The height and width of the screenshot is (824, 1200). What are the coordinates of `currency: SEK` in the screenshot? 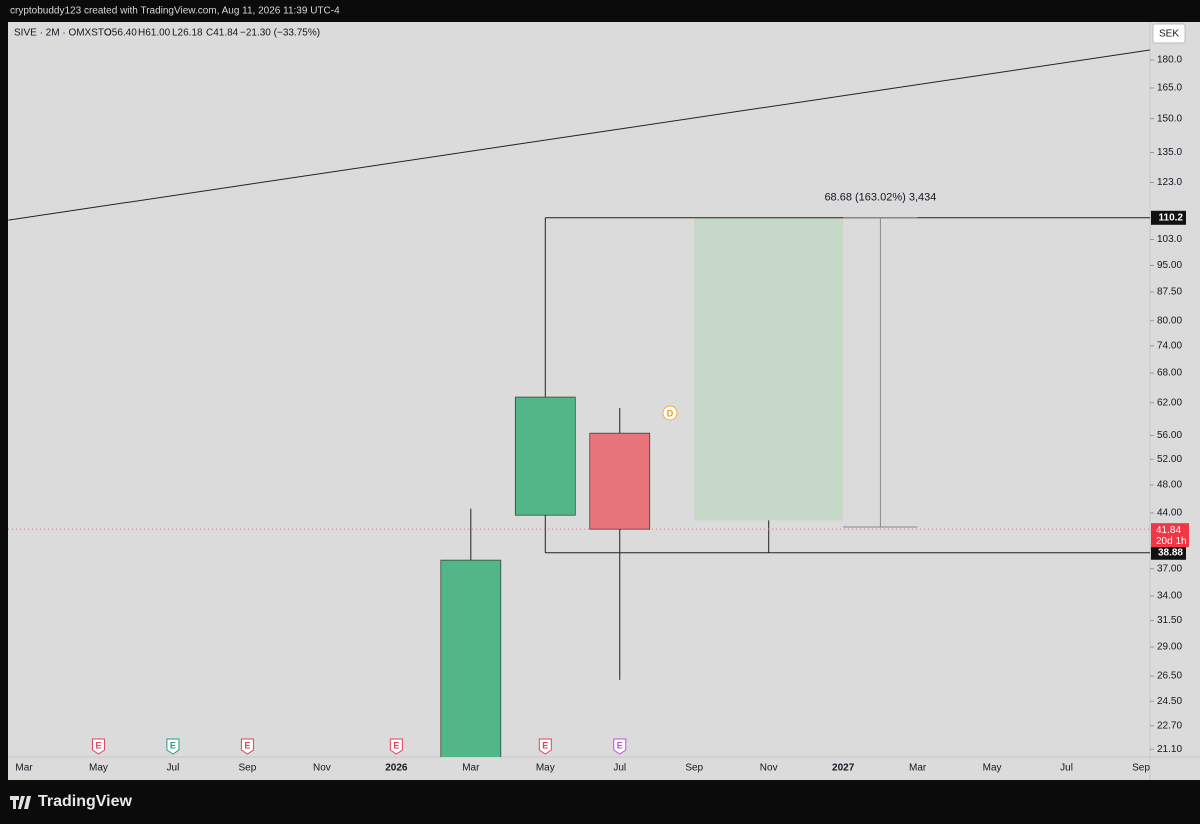 It's located at (1169, 34).